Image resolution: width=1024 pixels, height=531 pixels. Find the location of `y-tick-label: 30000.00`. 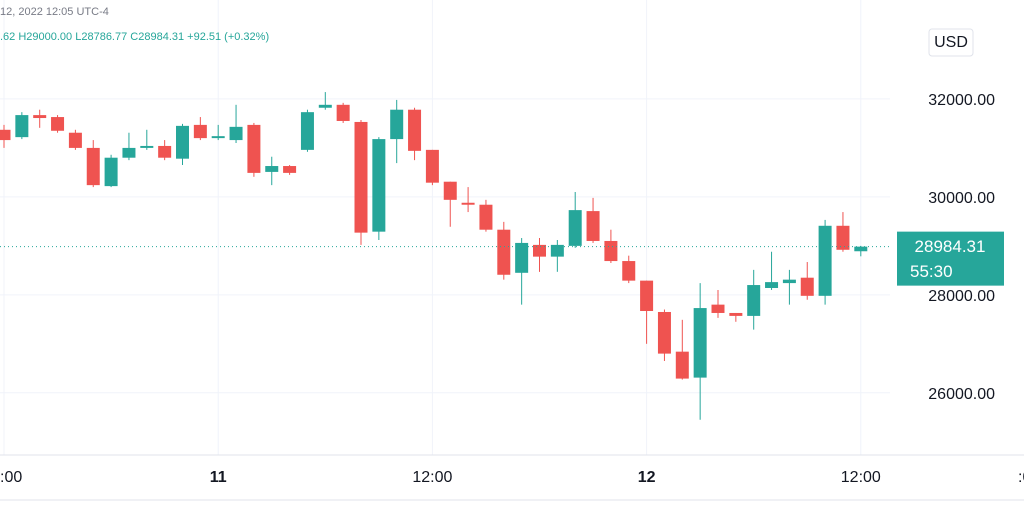

y-tick-label: 30000.00 is located at coordinates (961, 198).